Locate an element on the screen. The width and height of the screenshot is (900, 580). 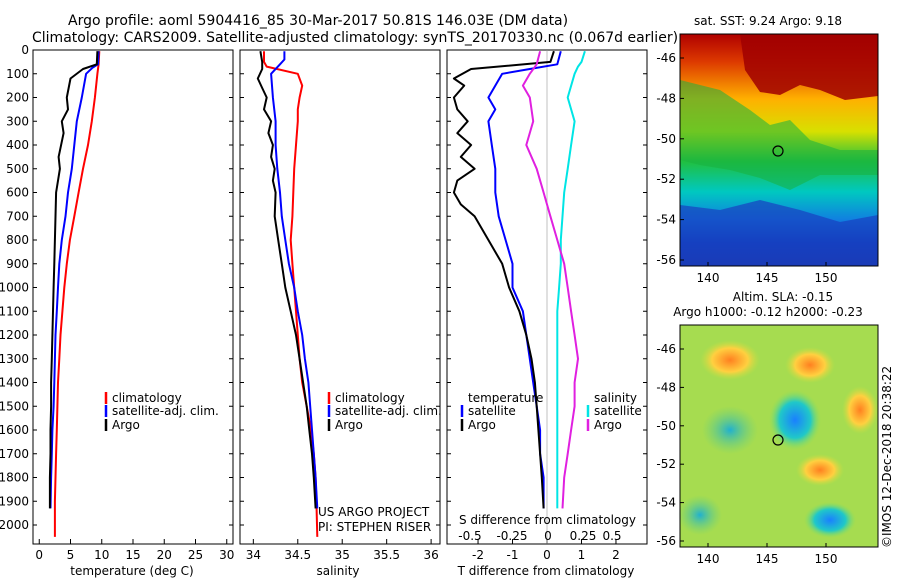
map-lat-label: -46 is located at coordinates (666, 58).